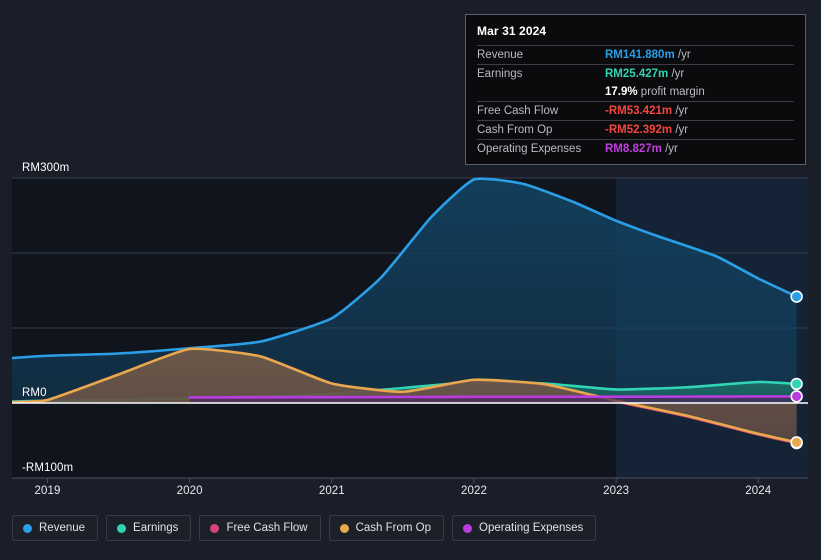 Image resolution: width=821 pixels, height=560 pixels. Describe the element at coordinates (639, 111) in the screenshot. I see `tooltip-amount: -RM53.421m` at that location.